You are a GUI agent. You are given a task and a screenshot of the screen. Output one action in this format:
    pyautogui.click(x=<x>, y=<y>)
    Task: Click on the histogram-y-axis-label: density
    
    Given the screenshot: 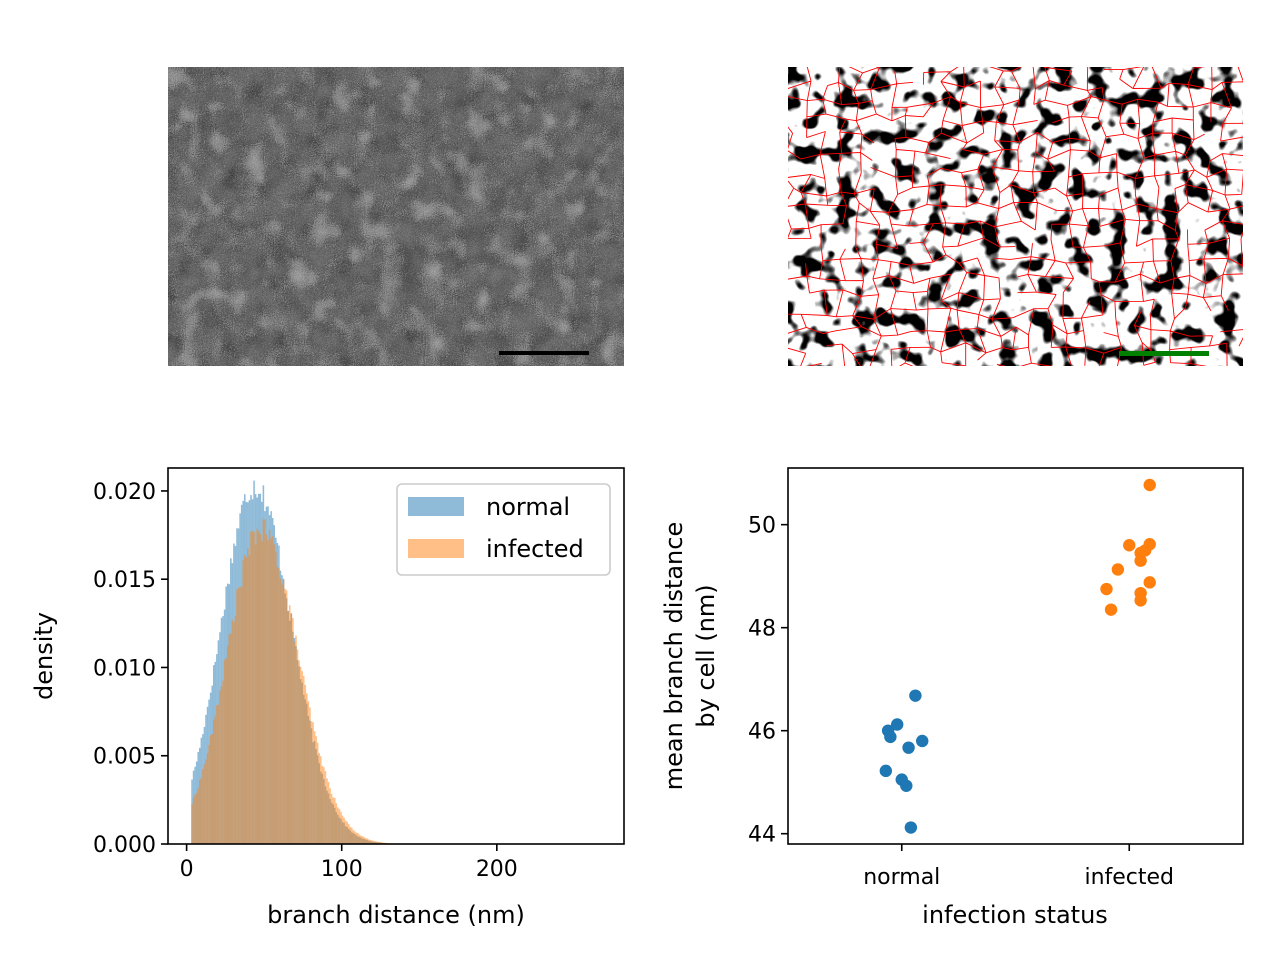 What is the action you would take?
    pyautogui.click(x=44, y=656)
    